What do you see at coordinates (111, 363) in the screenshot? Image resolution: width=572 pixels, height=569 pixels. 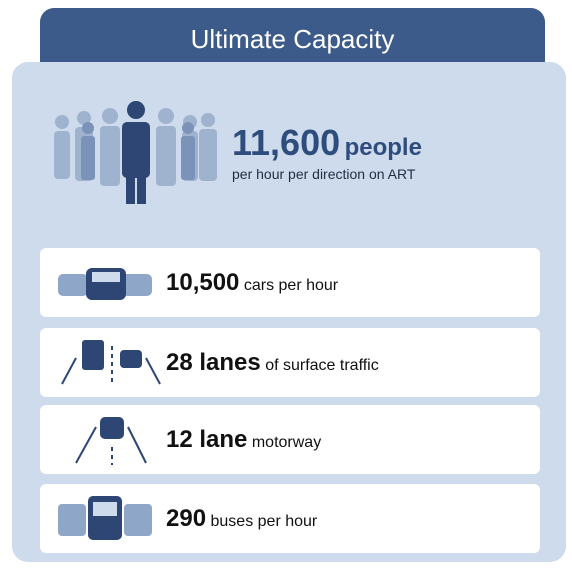 I see `lanes-icon` at bounding box center [111, 363].